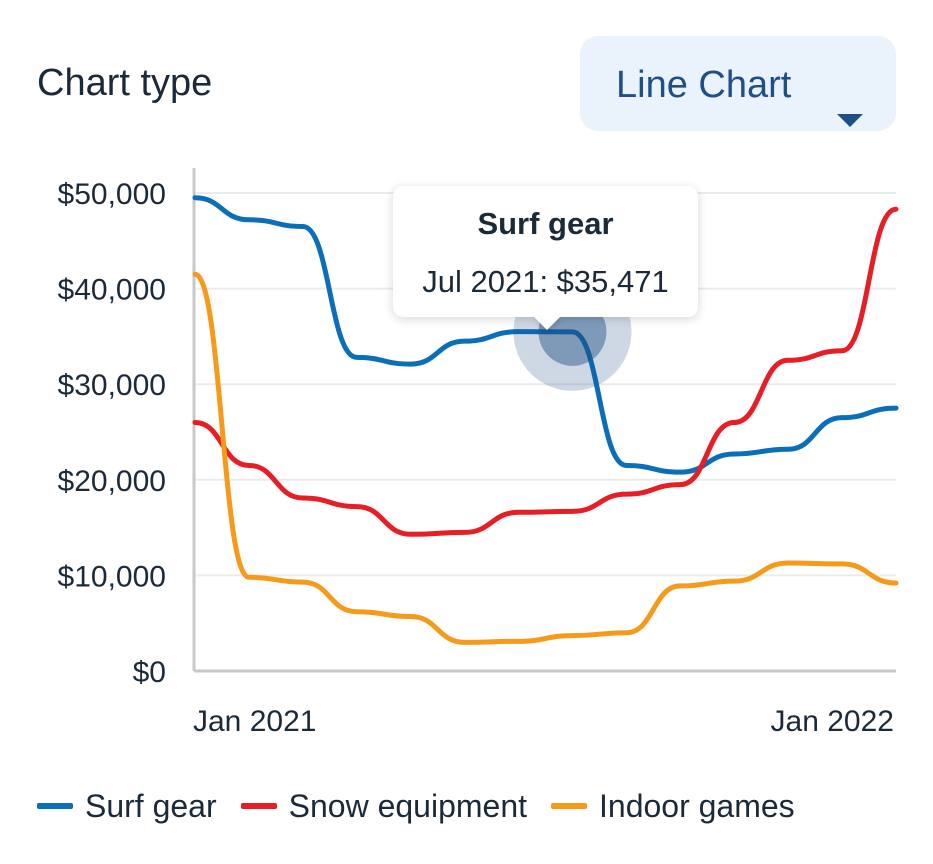 This screenshot has width=933, height=864. What do you see at coordinates (112, 433) in the screenshot?
I see `y-axis-ticks: $0 $10,000 $20,000 $30,000 $40,000 $50,000` at bounding box center [112, 433].